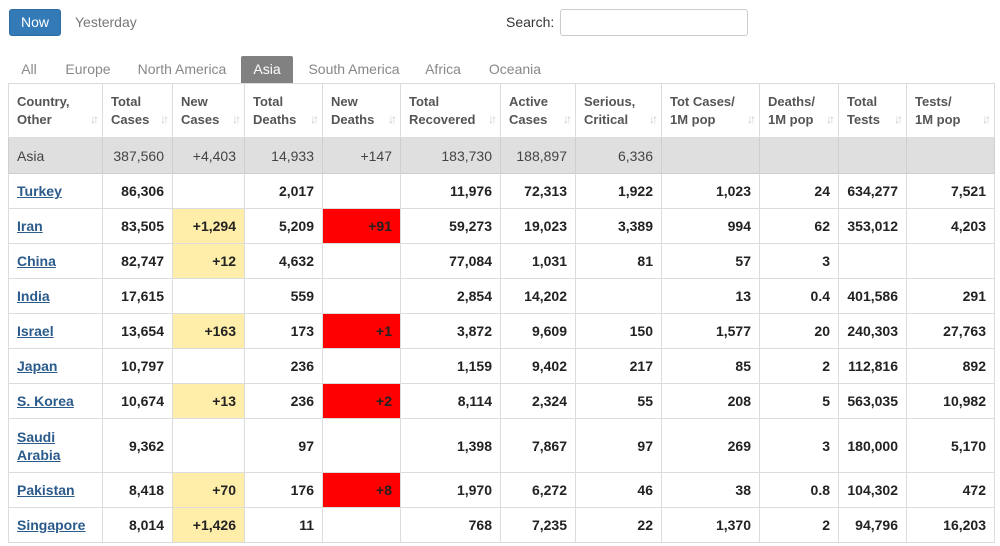 The height and width of the screenshot is (546, 1000). I want to click on table-cell: 8,114, so click(450, 401).